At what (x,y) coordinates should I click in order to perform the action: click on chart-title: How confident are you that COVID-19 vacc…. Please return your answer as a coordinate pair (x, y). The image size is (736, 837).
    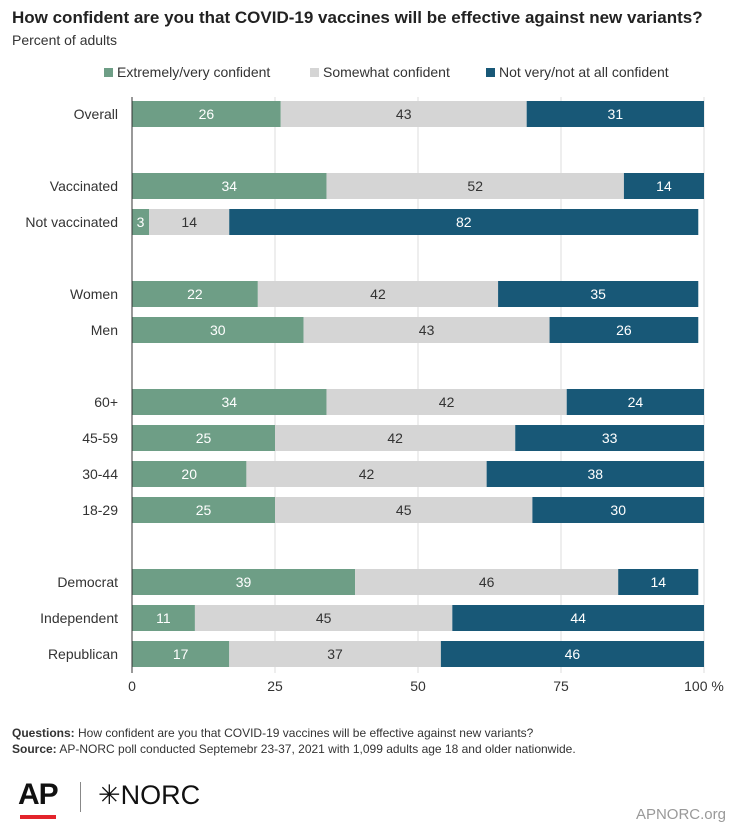
    Looking at the image, I should click on (357, 17).